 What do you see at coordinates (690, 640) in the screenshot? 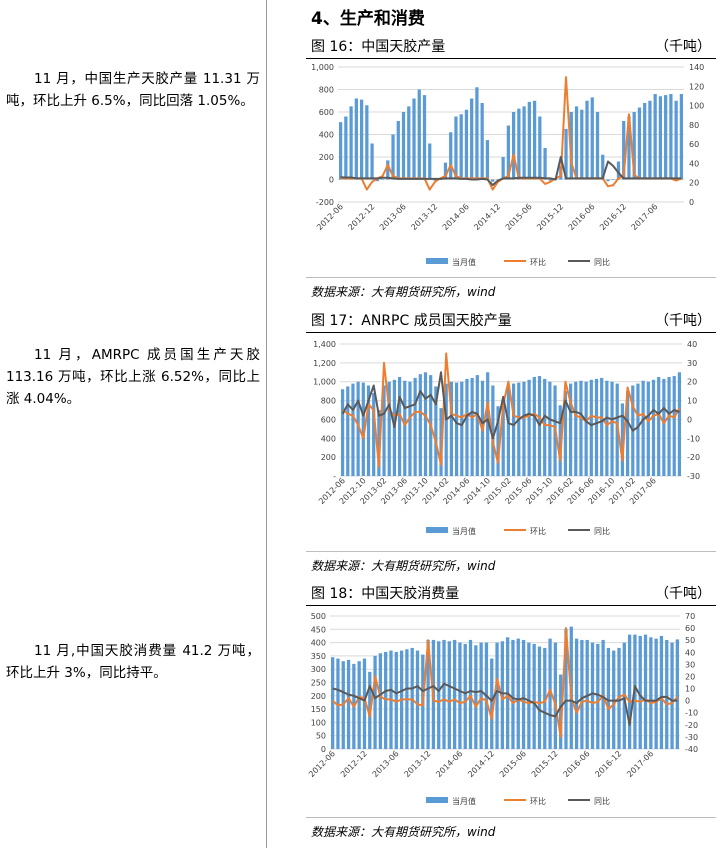
I see `y-tick-label-right: 50` at bounding box center [690, 640].